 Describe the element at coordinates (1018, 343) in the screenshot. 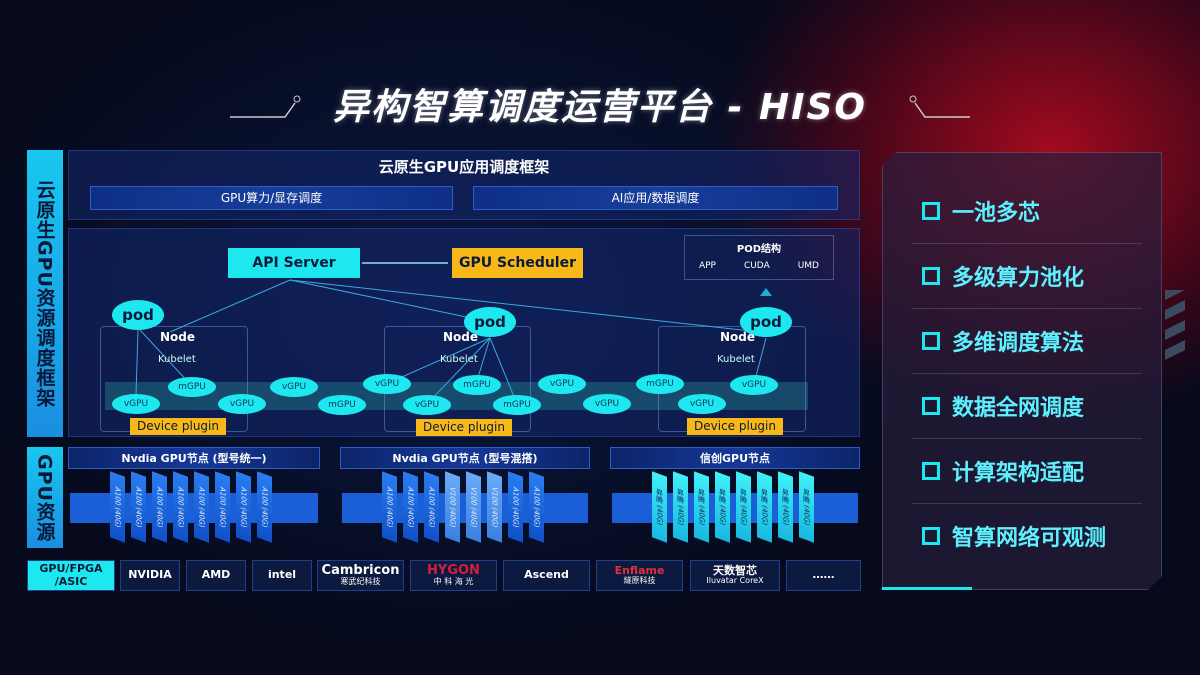

I see `feature-label: 多维调度算法` at that location.